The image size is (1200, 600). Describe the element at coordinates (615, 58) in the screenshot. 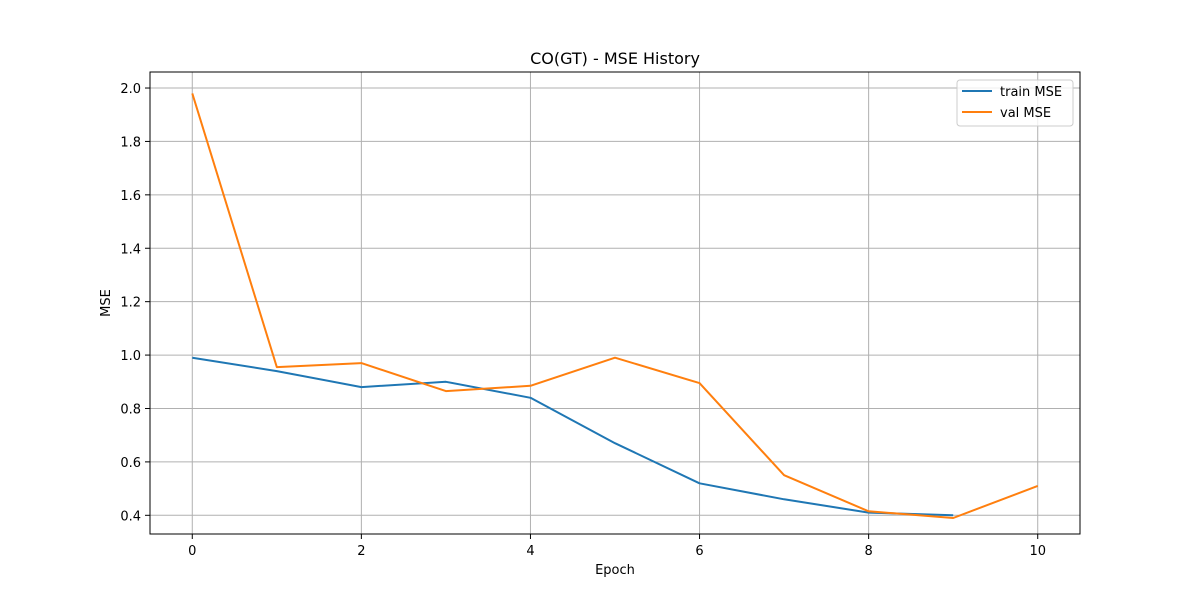

I see `chart-title: CO(GT) - MSE History` at that location.